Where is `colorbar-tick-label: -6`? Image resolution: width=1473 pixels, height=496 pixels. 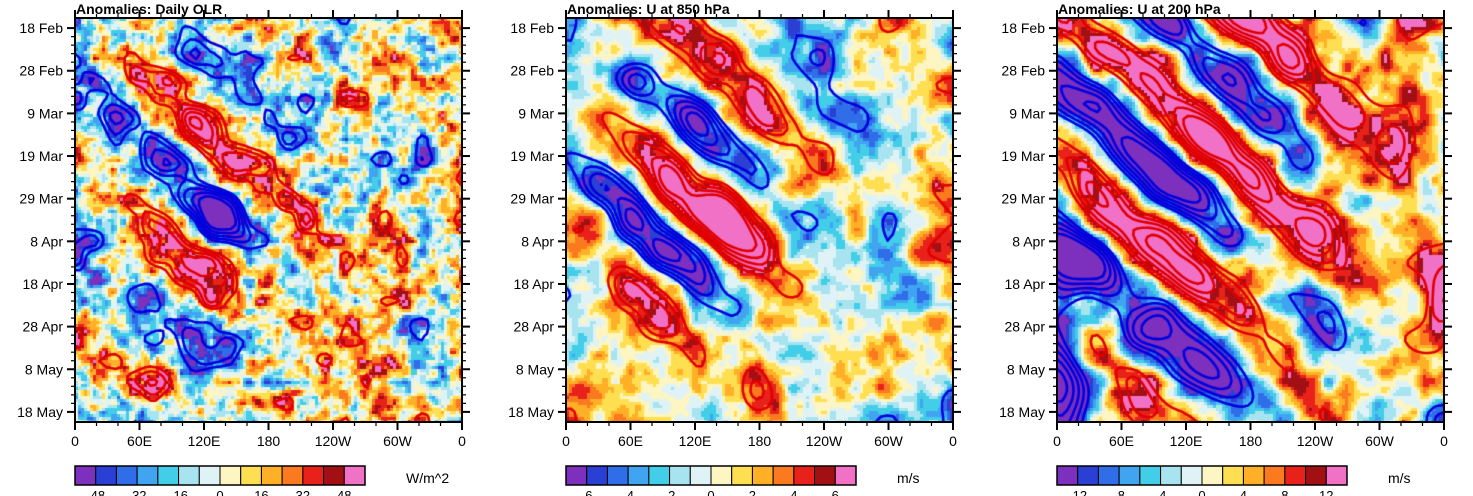 colorbar-tick-label: -6 is located at coordinates (587, 492).